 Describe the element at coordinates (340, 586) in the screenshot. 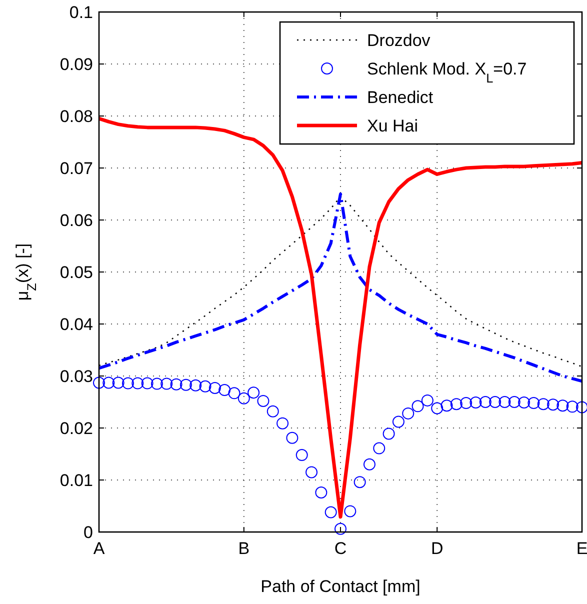

I see `x-axis-title: Path of Contact [mm]` at that location.